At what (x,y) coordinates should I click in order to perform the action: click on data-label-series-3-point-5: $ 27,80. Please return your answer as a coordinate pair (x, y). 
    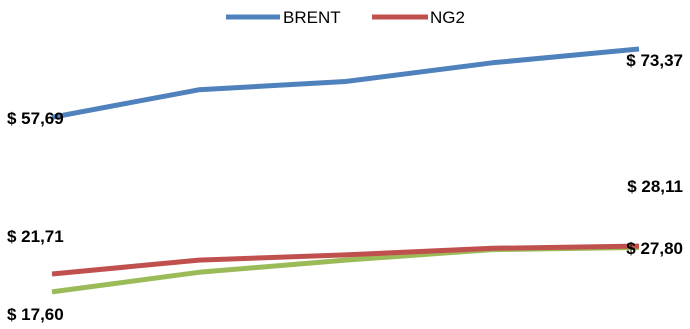
    Looking at the image, I should click on (654, 248).